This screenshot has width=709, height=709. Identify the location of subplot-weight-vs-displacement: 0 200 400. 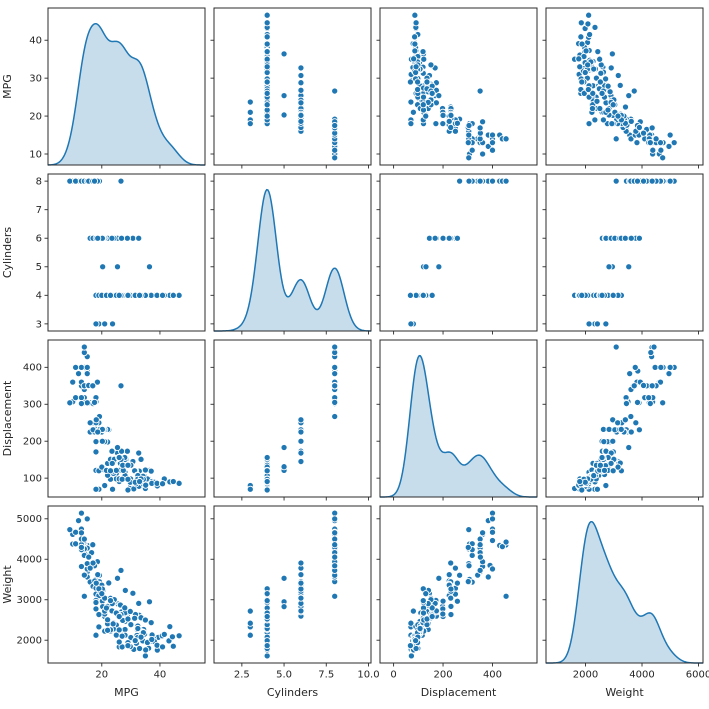
(457, 593).